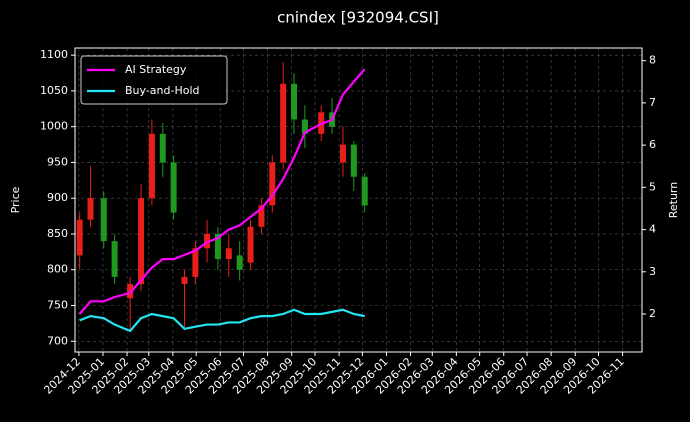 Image resolution: width=690 pixels, height=422 pixels. I want to click on legend-box, so click(154, 80).